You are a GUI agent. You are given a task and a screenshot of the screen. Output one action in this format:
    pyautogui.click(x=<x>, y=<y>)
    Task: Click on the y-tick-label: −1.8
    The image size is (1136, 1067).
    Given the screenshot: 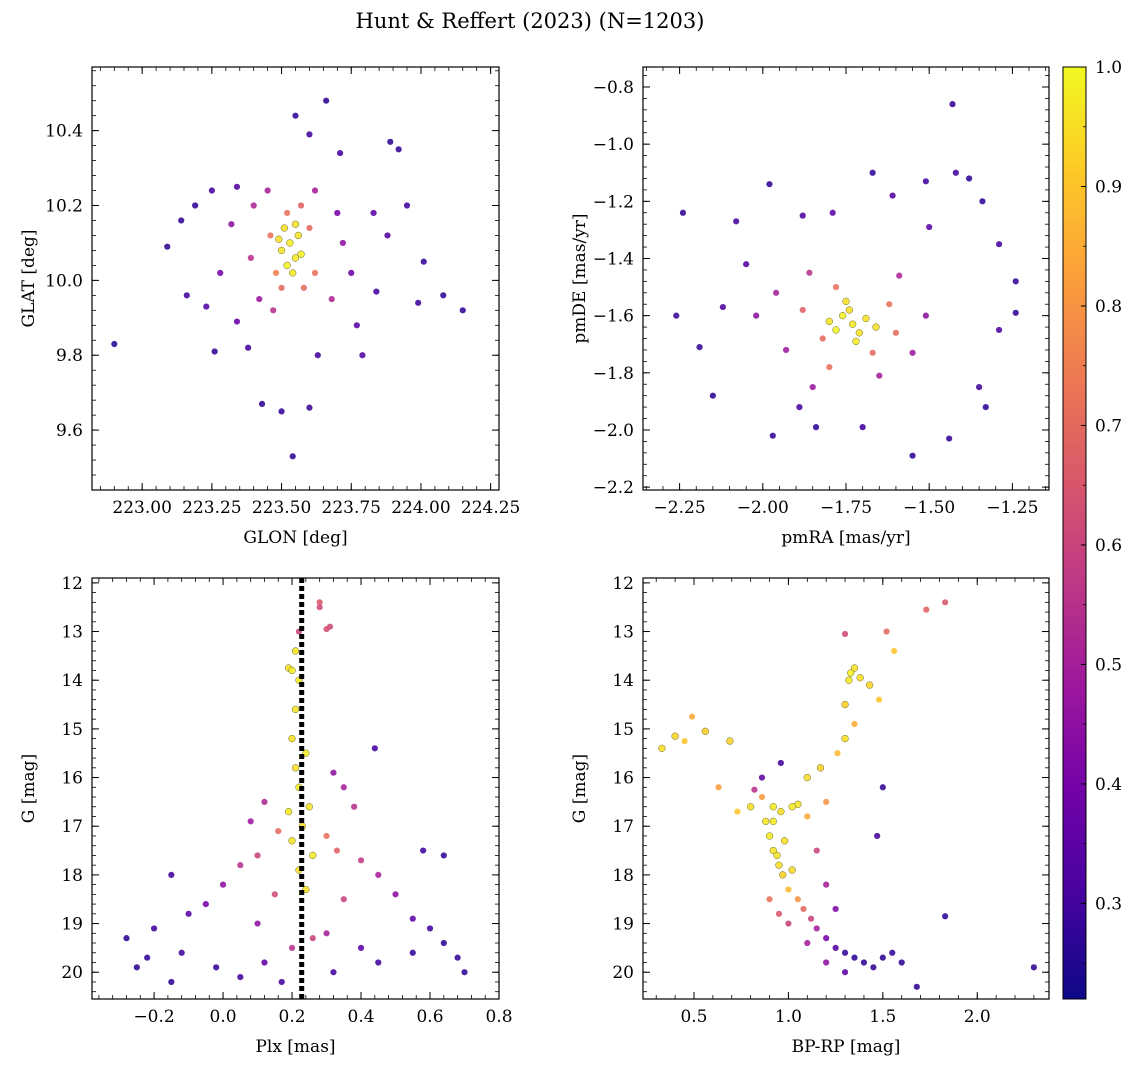 What is the action you would take?
    pyautogui.click(x=613, y=374)
    